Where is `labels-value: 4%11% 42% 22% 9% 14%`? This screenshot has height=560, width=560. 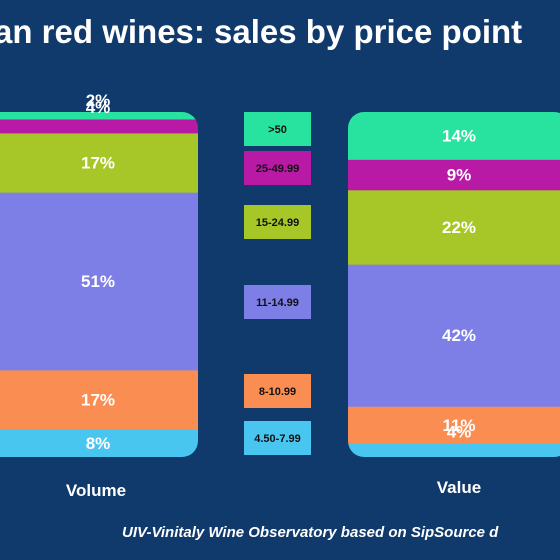 labels-value: 4%11% 42% 22% 9% 14% is located at coordinates (459, 284).